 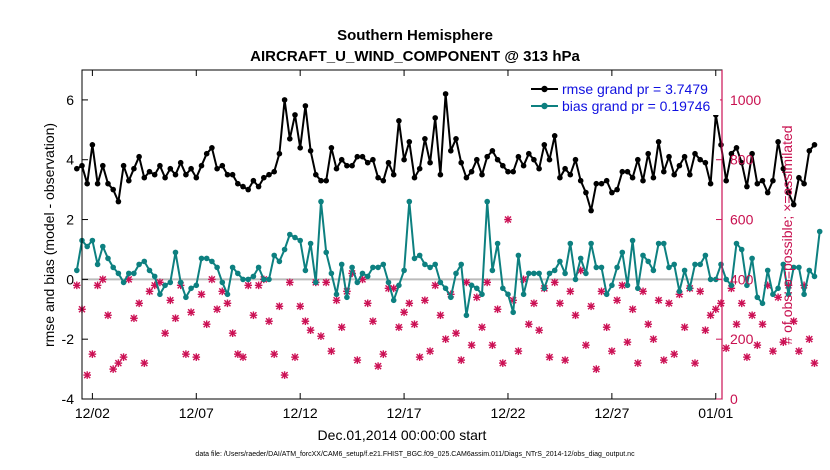 I want to click on y-tick-label-right: 0, so click(x=734, y=399).